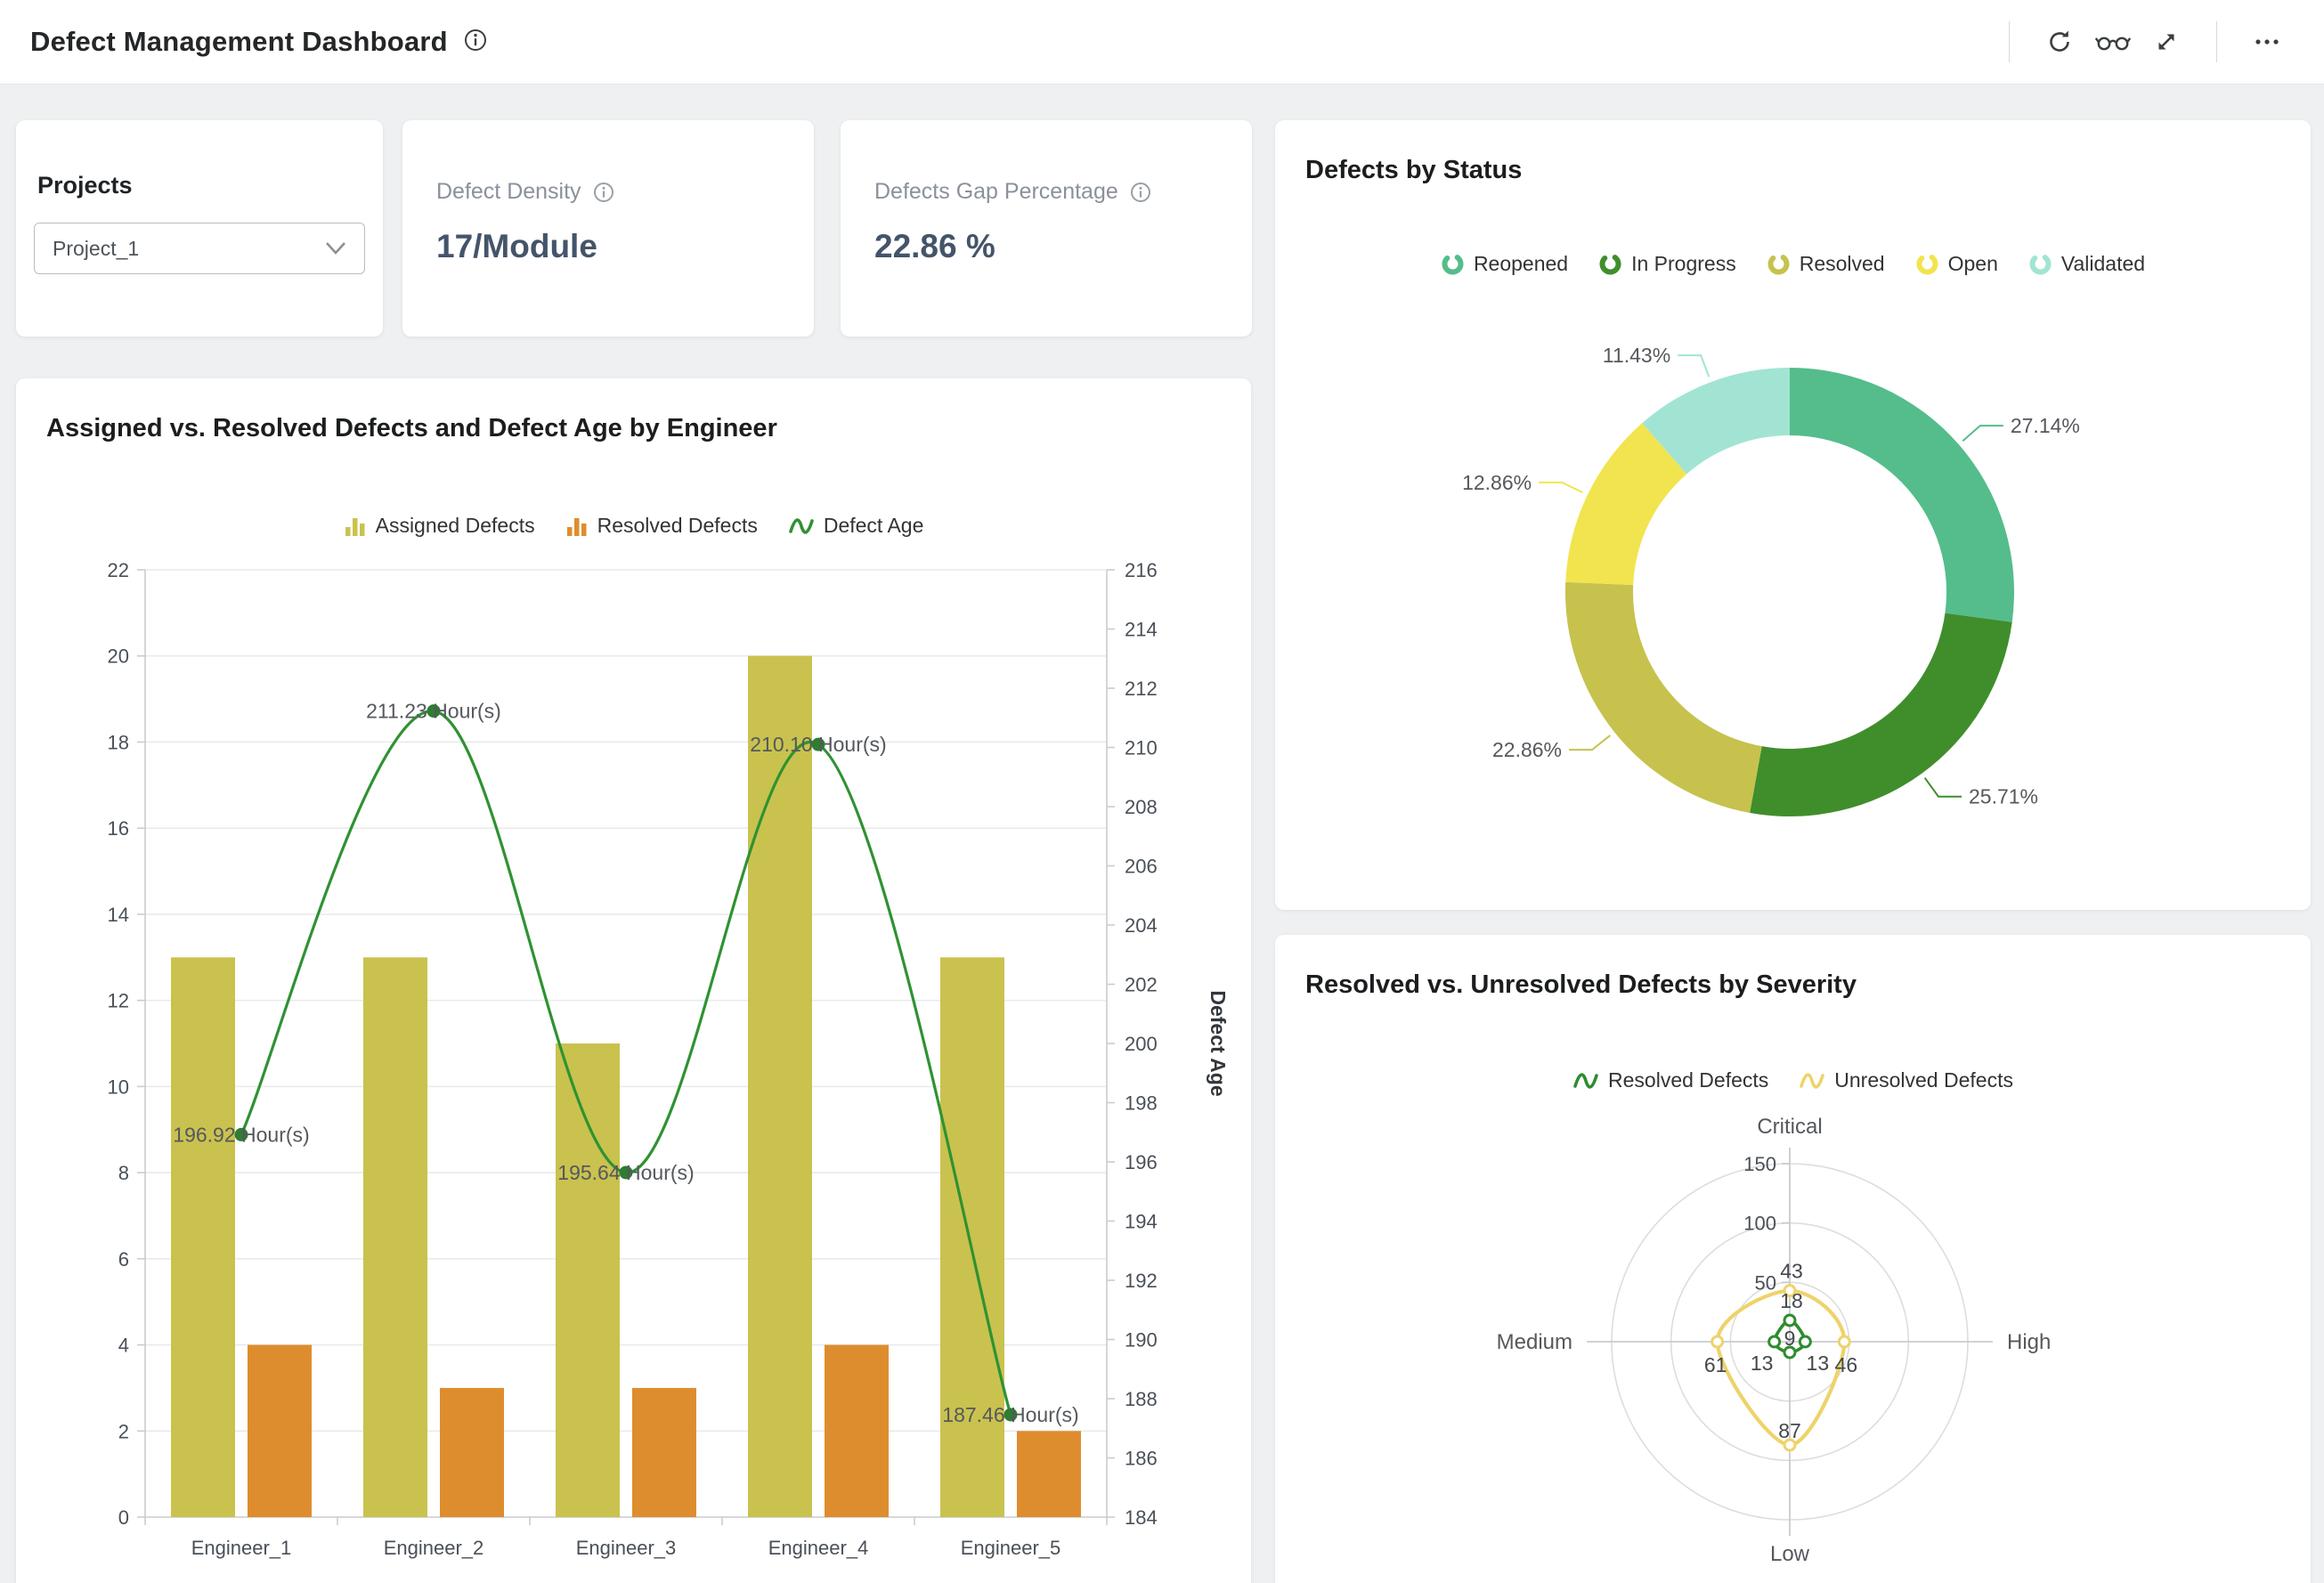 This screenshot has height=1583, width=2324. I want to click on radar-value-label: 87, so click(1790, 1430).